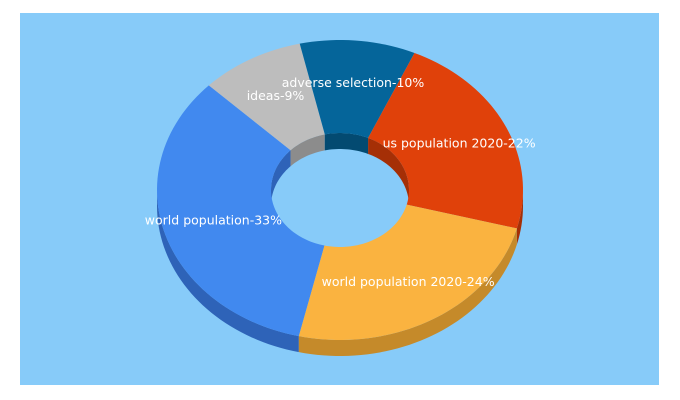 The height and width of the screenshot is (400, 680). I want to click on slice-label-4: world population 2020-24%, so click(408, 281).